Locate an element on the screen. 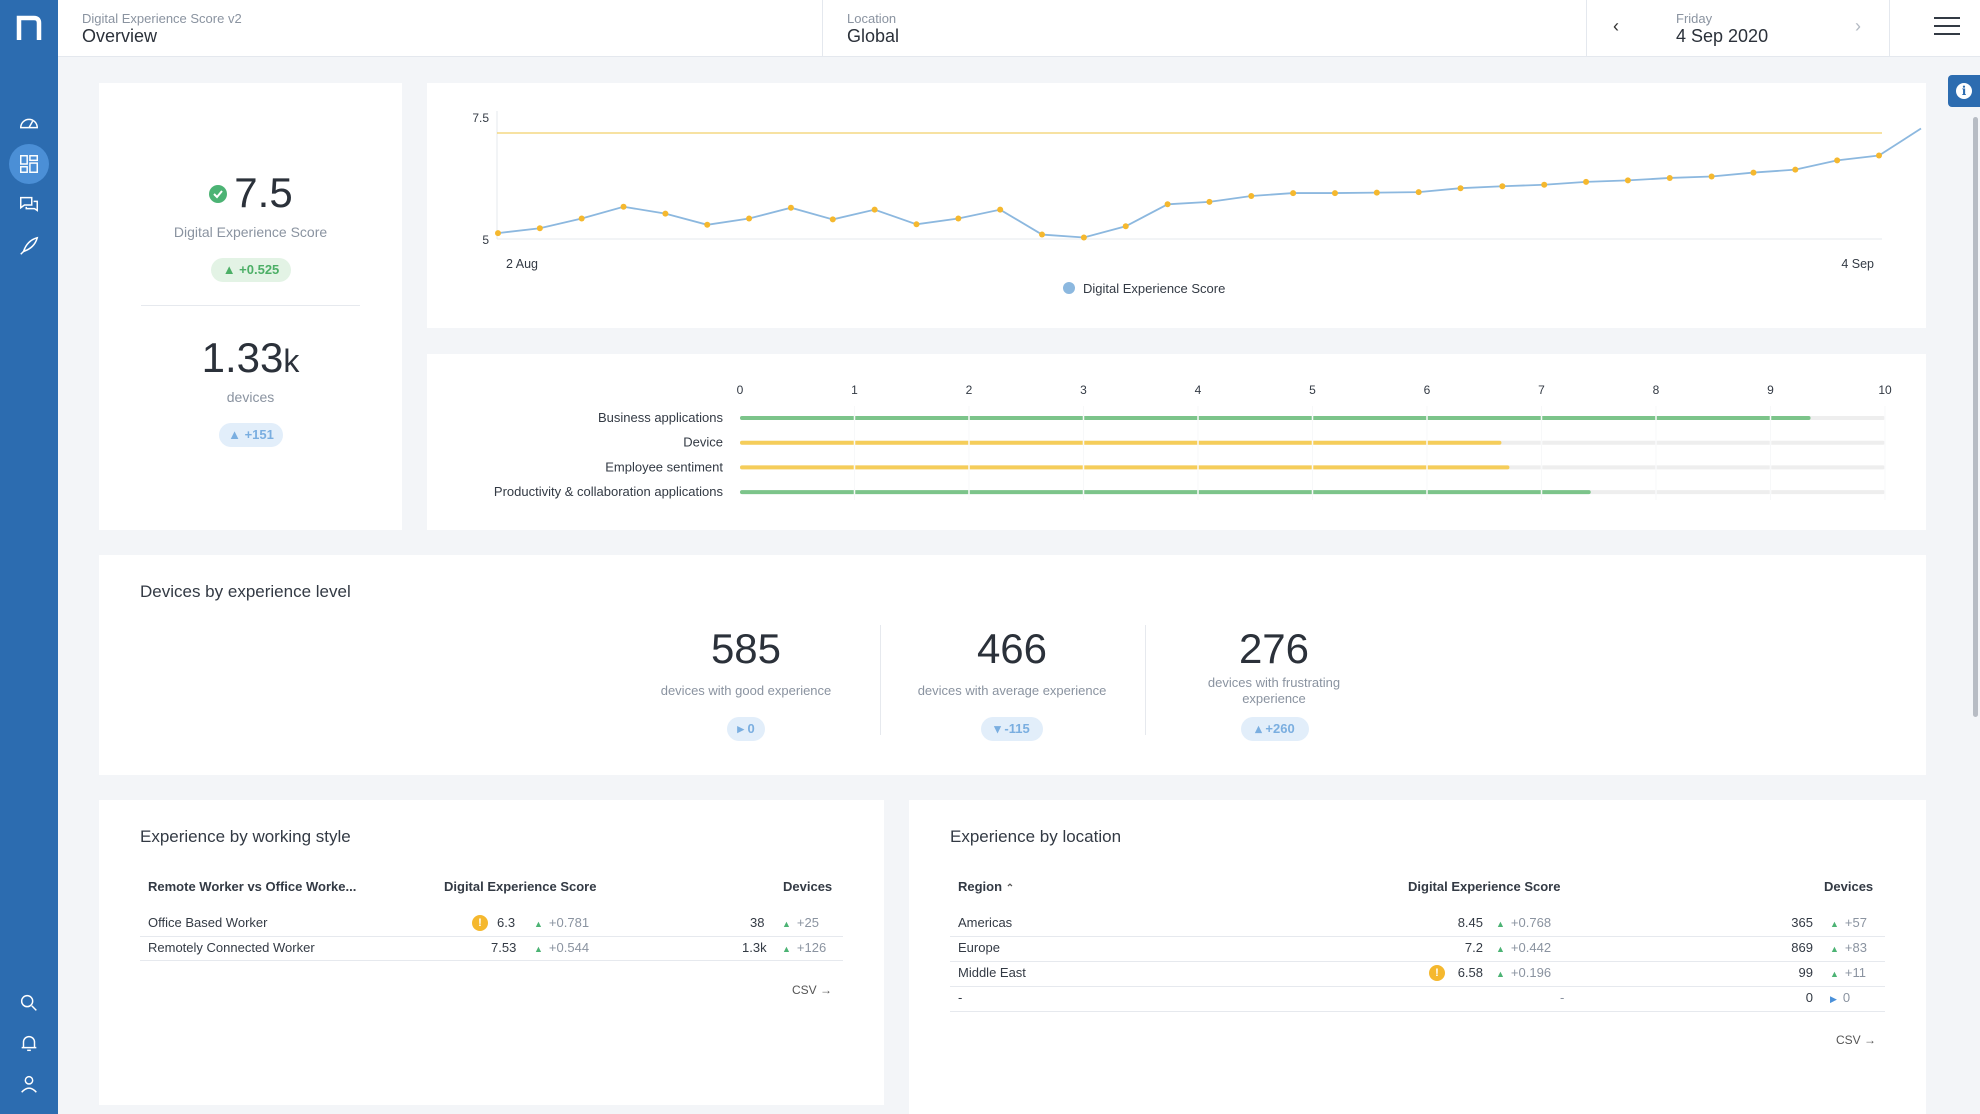 The image size is (1980, 1114). scrollbar-thumb is located at coordinates (1975, 417).